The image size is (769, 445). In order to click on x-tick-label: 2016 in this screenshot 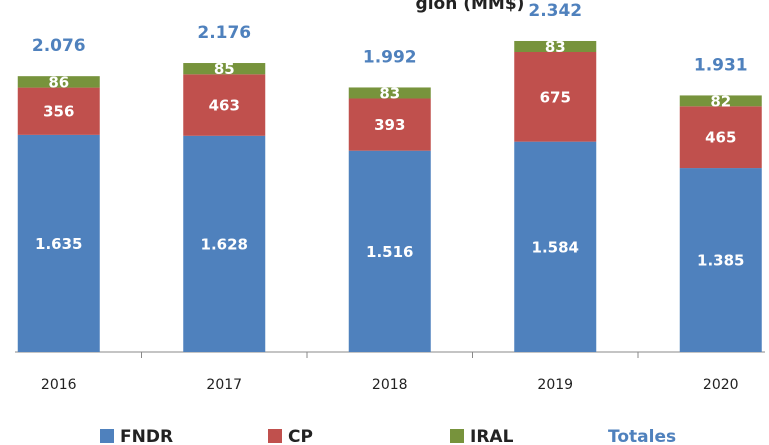, I will do `click(59, 385)`.